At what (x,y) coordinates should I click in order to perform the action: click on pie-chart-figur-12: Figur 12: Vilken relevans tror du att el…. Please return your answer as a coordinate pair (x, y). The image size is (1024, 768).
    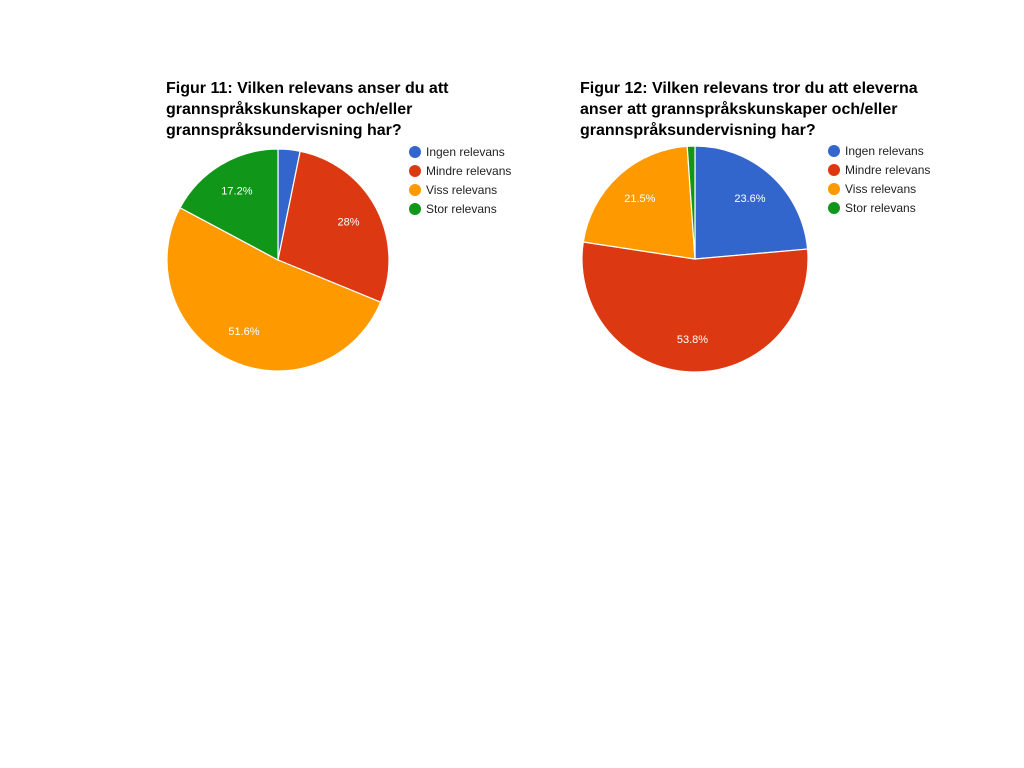
    Looking at the image, I should click on (770, 228).